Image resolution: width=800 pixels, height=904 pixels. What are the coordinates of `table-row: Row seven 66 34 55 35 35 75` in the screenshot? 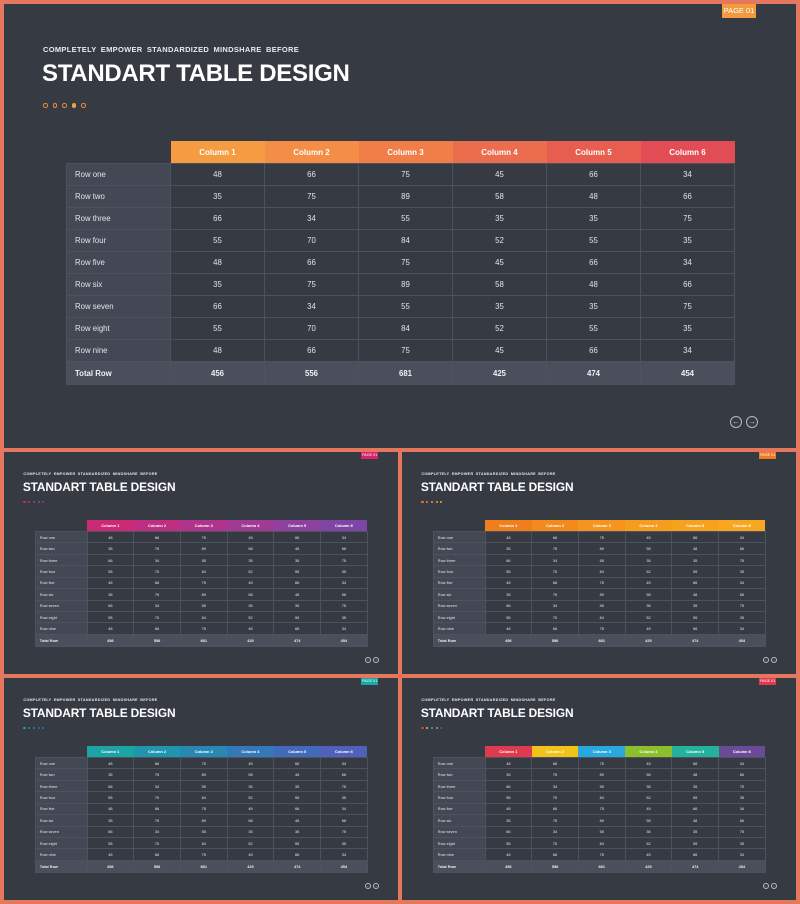 It's located at (201, 831).